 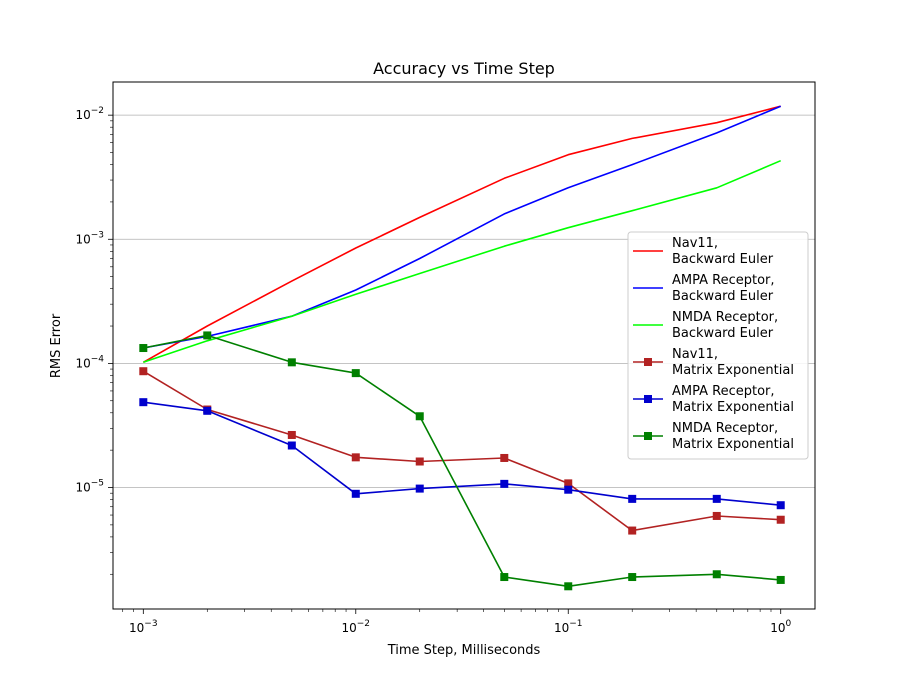 What do you see at coordinates (355, 627) in the screenshot?
I see `x-tick-label: 10⁻²` at bounding box center [355, 627].